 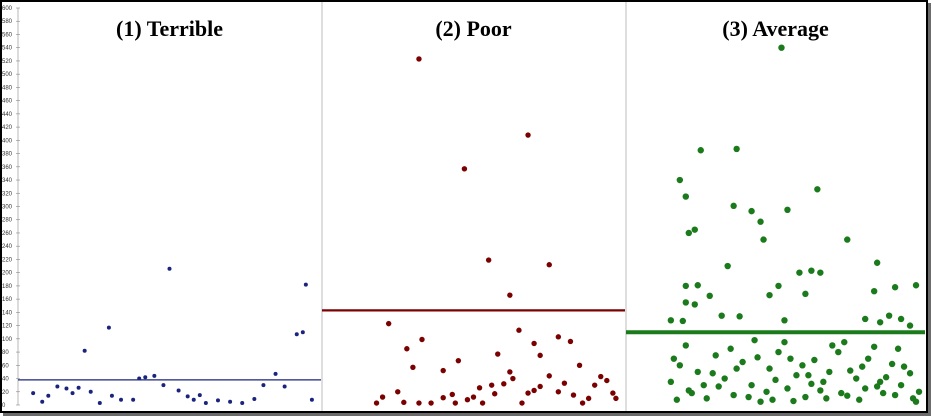 I want to click on y-tick-label: 460, so click(x=7, y=102).